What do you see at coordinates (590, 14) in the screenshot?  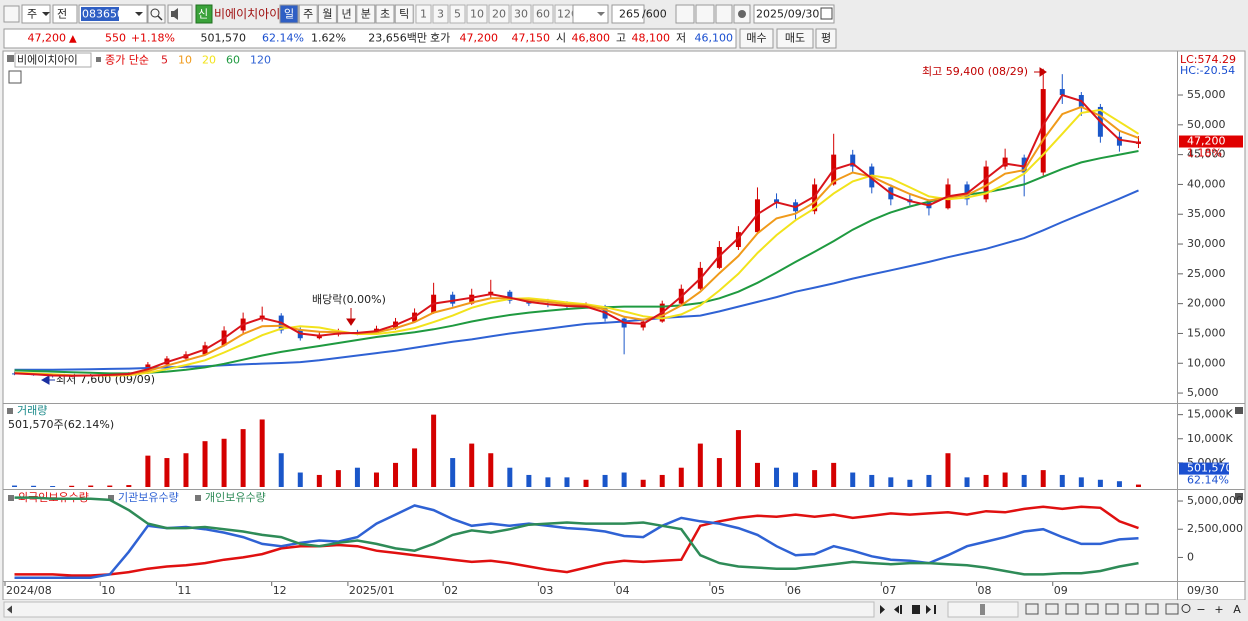 I see `interval-select` at bounding box center [590, 14].